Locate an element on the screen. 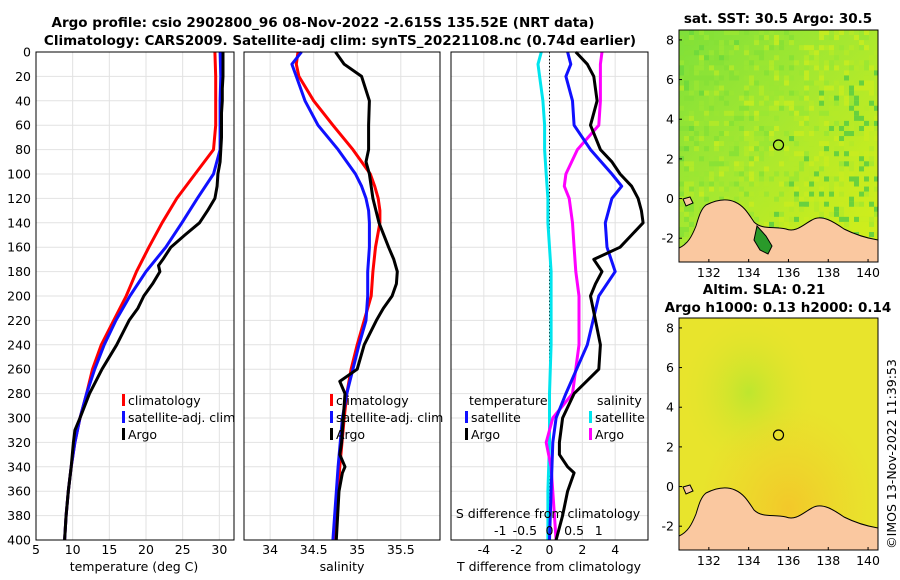  legend-swatch-t-argo is located at coordinates (466, 434).